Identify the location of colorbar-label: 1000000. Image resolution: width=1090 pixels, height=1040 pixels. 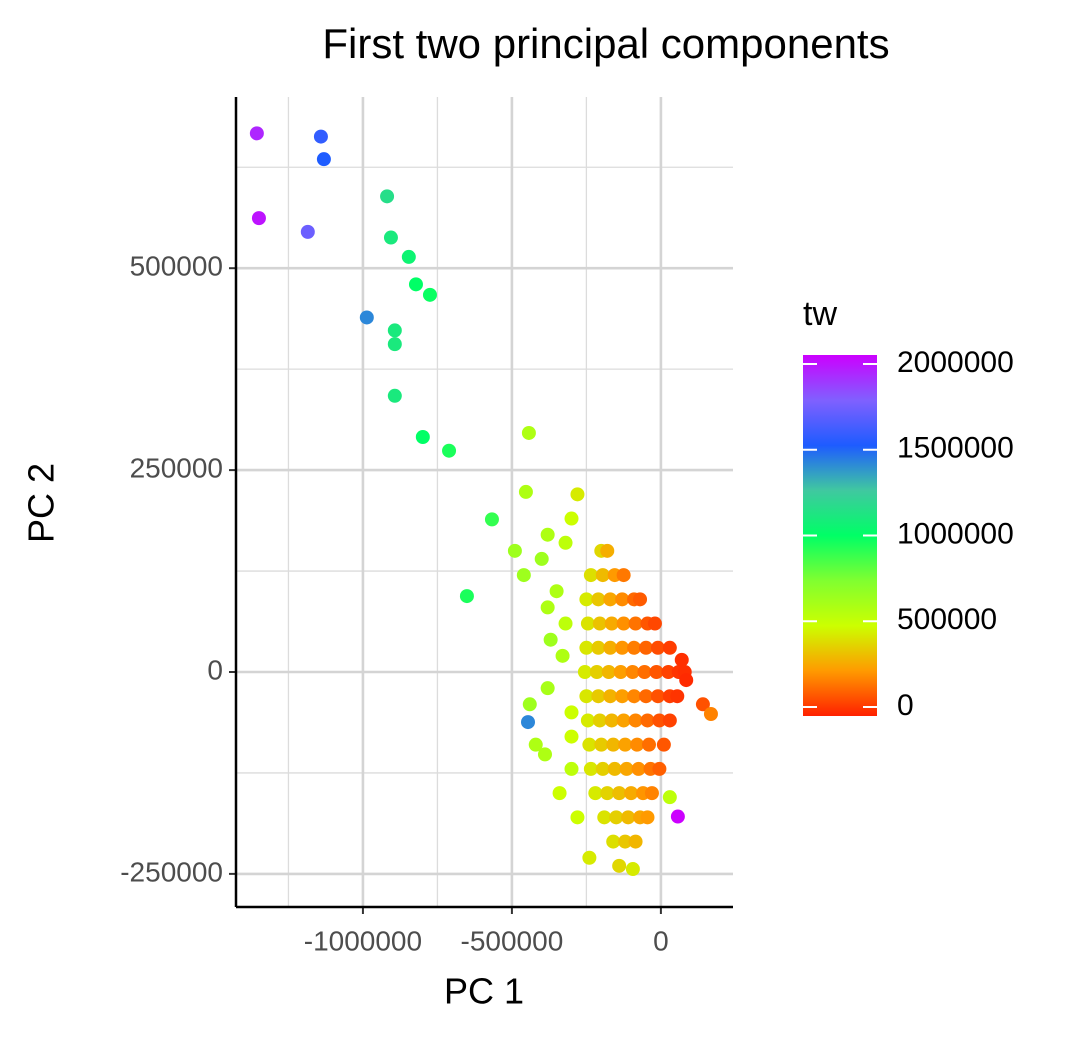
(955, 533).